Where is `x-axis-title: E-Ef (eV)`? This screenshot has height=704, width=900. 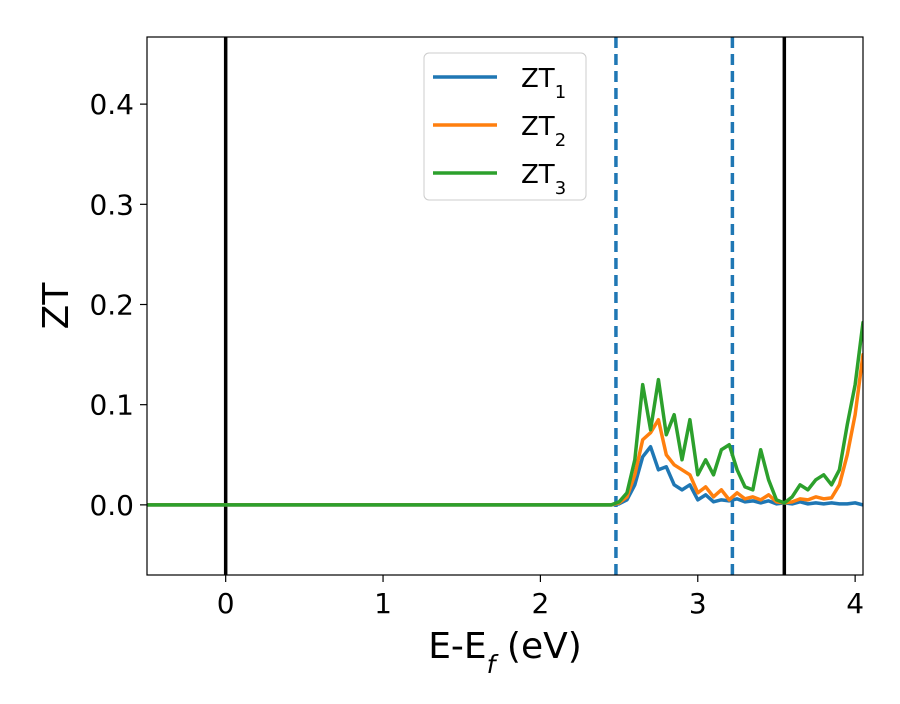
x-axis-title: E-Ef (eV) is located at coordinates (505, 652).